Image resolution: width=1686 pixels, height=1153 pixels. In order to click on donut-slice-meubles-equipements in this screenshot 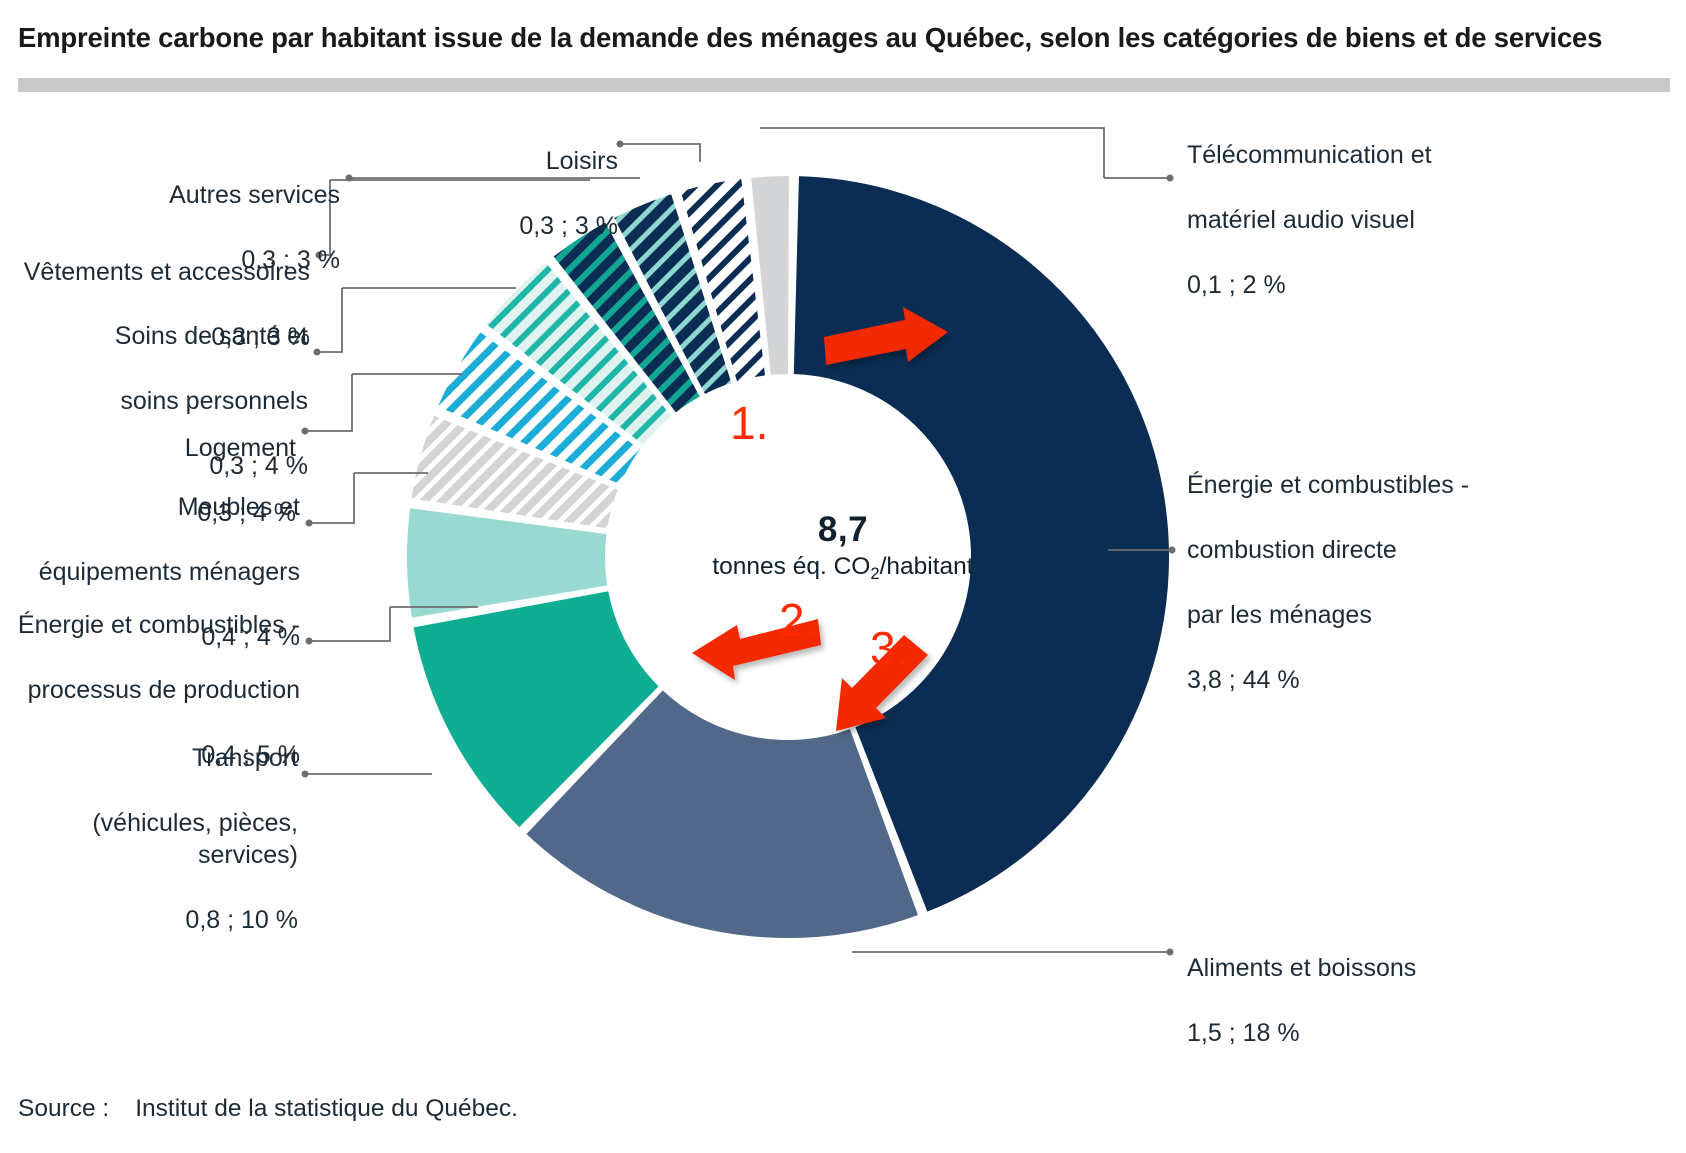, I will do `click(515, 472)`.